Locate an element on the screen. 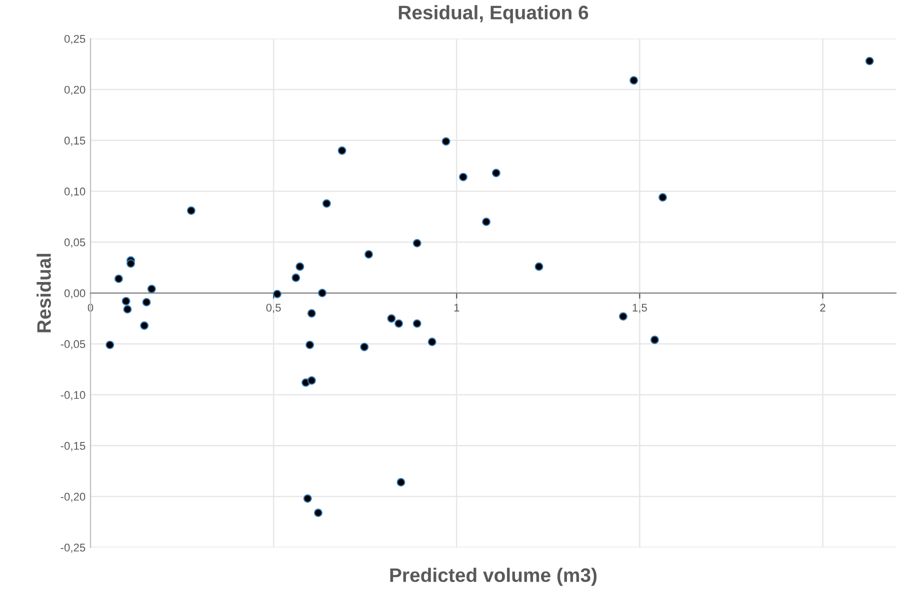 This screenshot has width=905, height=595. x-tick-label: 2 is located at coordinates (823, 308).